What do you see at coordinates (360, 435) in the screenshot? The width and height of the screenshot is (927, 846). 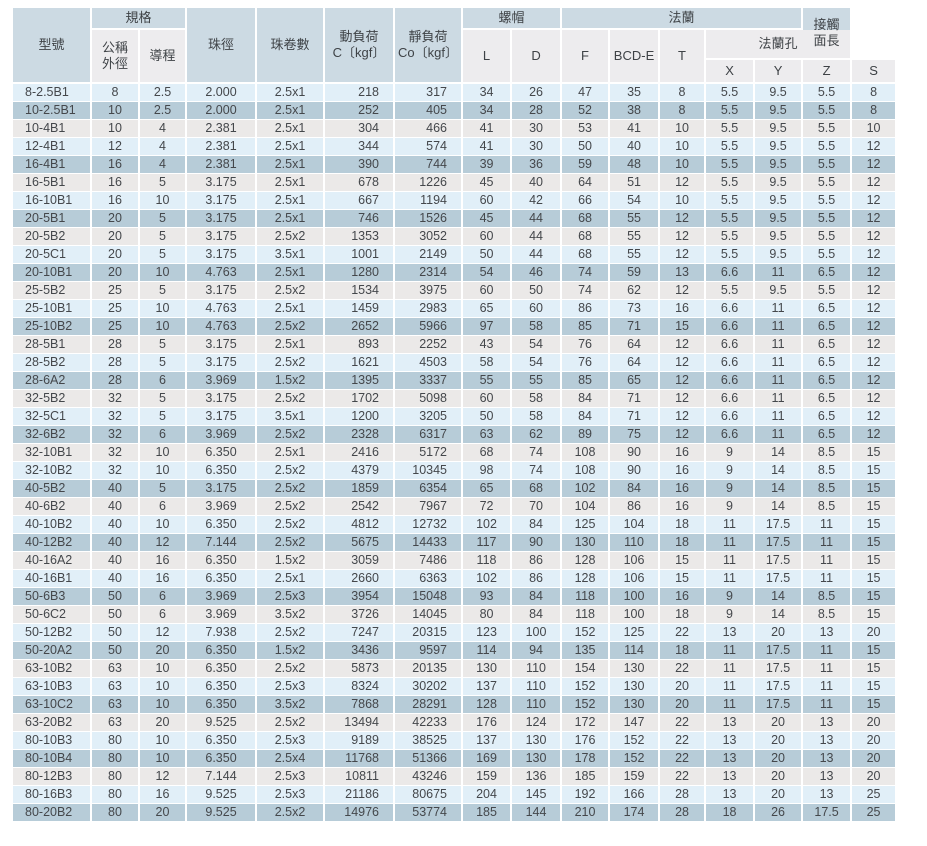 I see `cell-dynamic-load: 2328` at bounding box center [360, 435].